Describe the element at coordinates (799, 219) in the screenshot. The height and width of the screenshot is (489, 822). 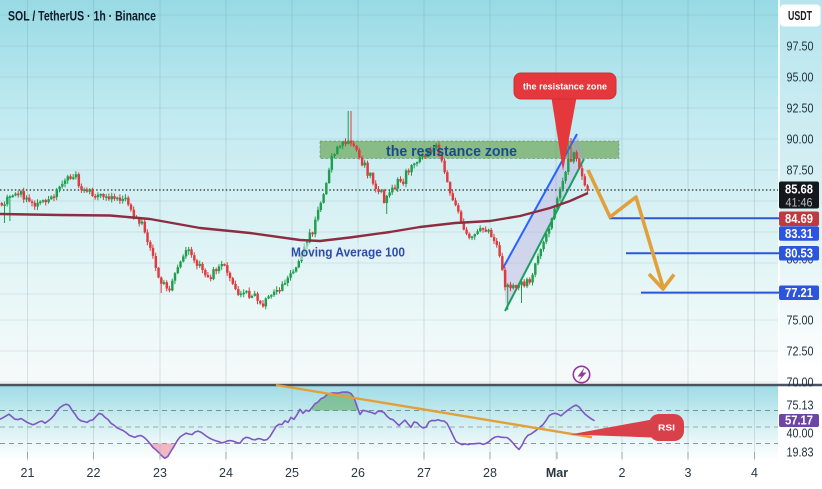
I see `svg-text: 84.69` at that location.